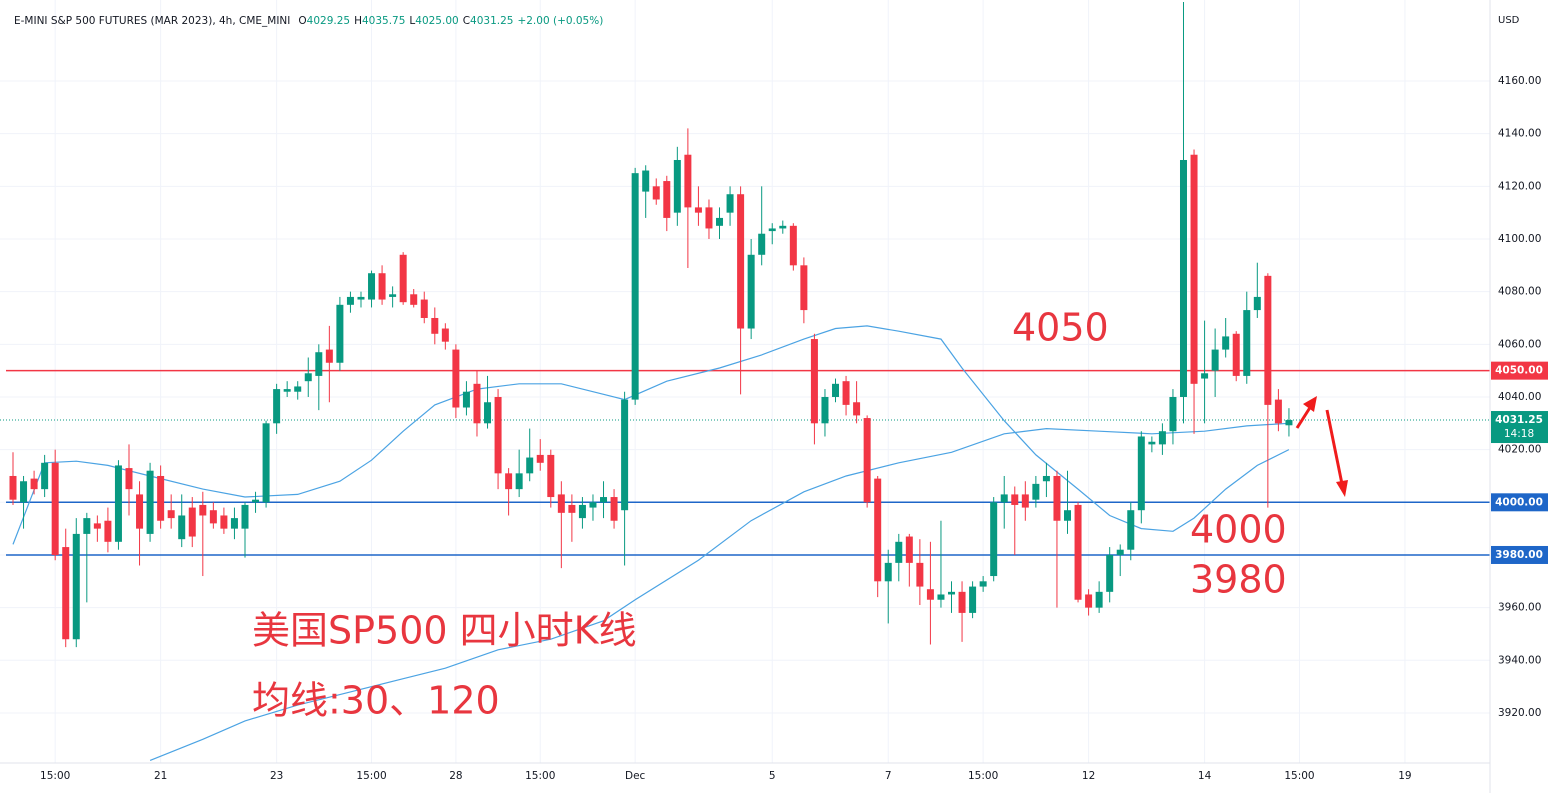 The height and width of the screenshot is (793, 1556). I want to click on y-tick-label: 4080.00, so click(1519, 292).